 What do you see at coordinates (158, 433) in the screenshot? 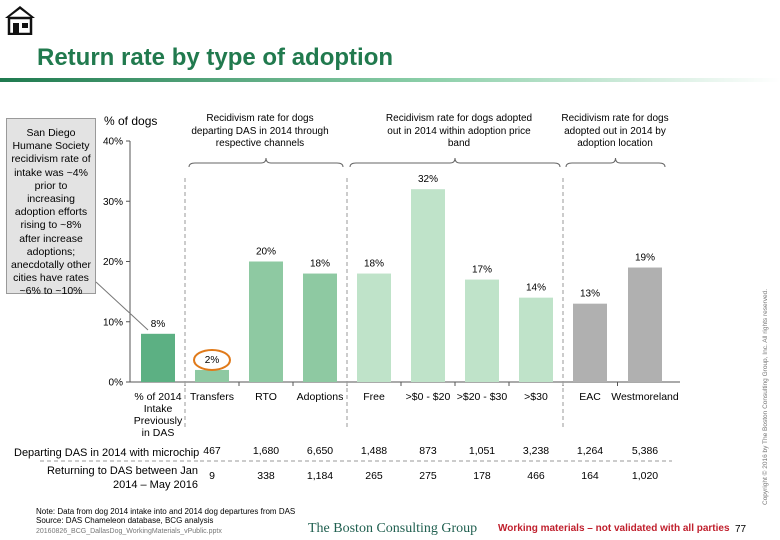
I see `x-category-label-line: in DAS` at bounding box center [158, 433].